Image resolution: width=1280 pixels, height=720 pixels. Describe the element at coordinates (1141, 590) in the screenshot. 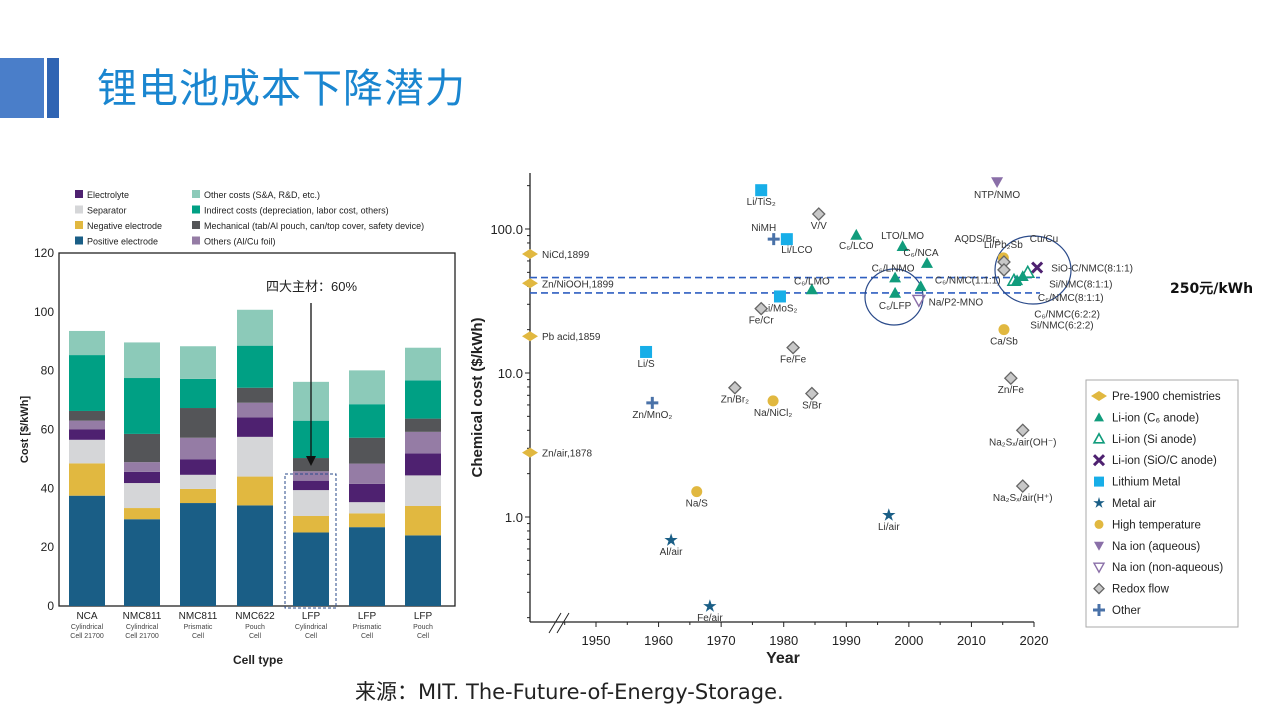

I see `legend-label: Redox flow` at that location.